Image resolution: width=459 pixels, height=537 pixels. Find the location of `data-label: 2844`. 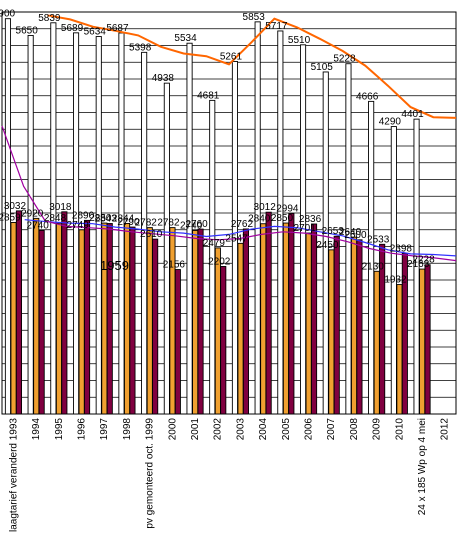

data-label: 2844 is located at coordinates (123, 218).